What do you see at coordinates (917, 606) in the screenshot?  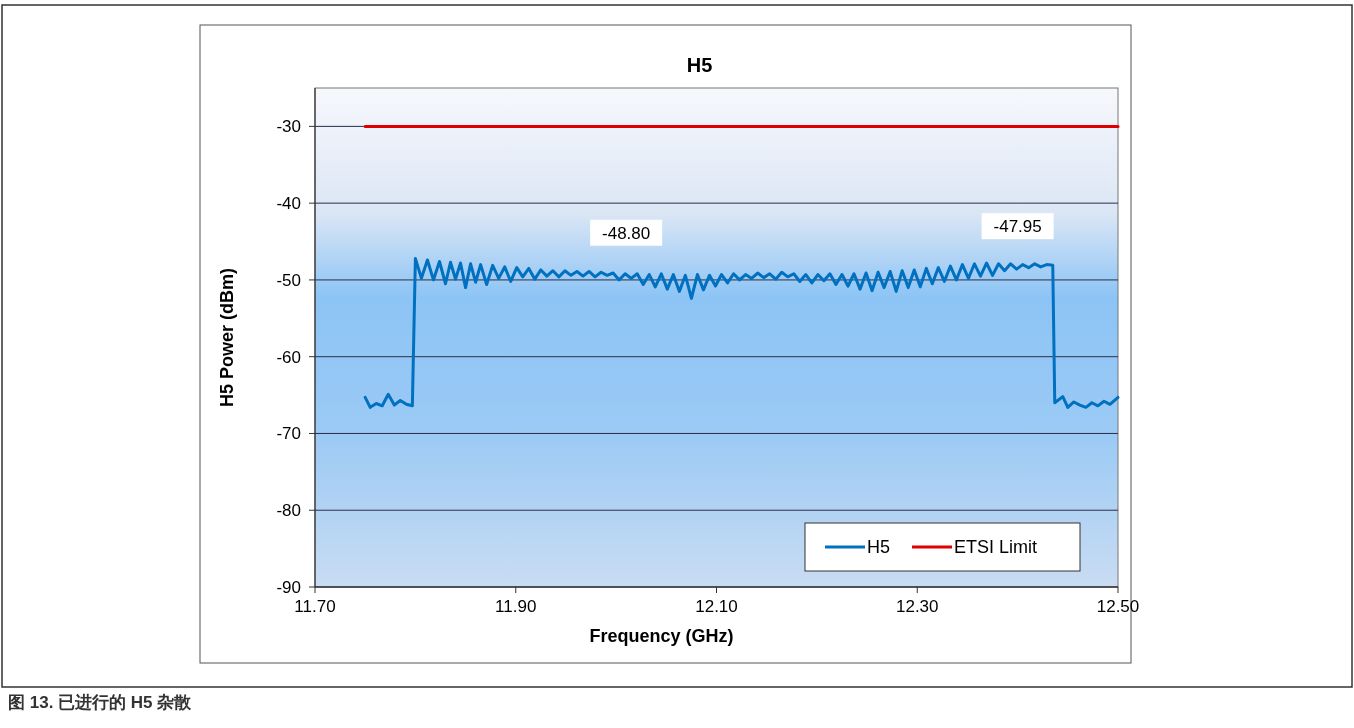 I see `x-tick-label: 12.30` at bounding box center [917, 606].